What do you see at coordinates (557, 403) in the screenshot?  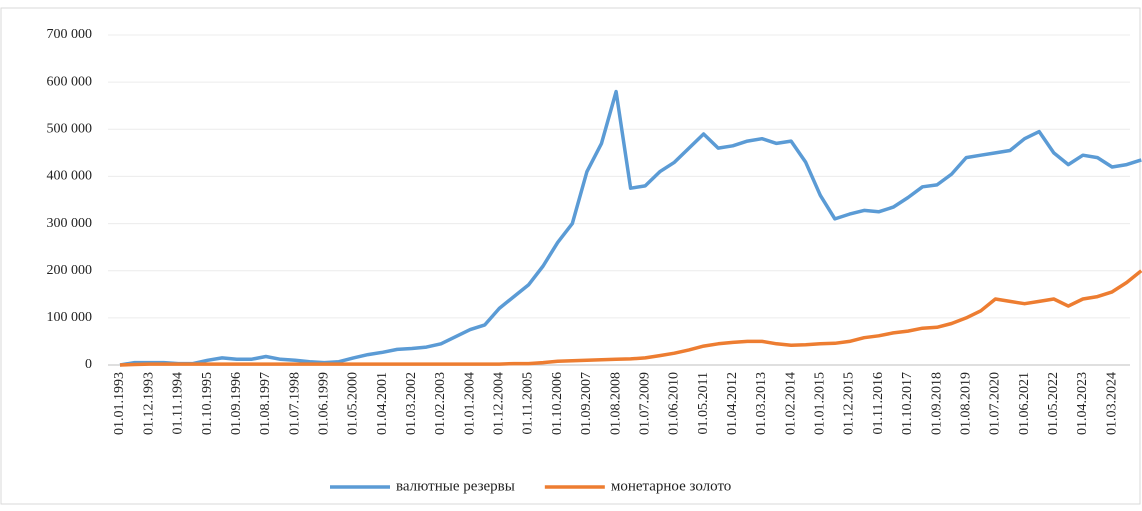 I see `x-tick-label: 01.10.2006` at bounding box center [557, 403].